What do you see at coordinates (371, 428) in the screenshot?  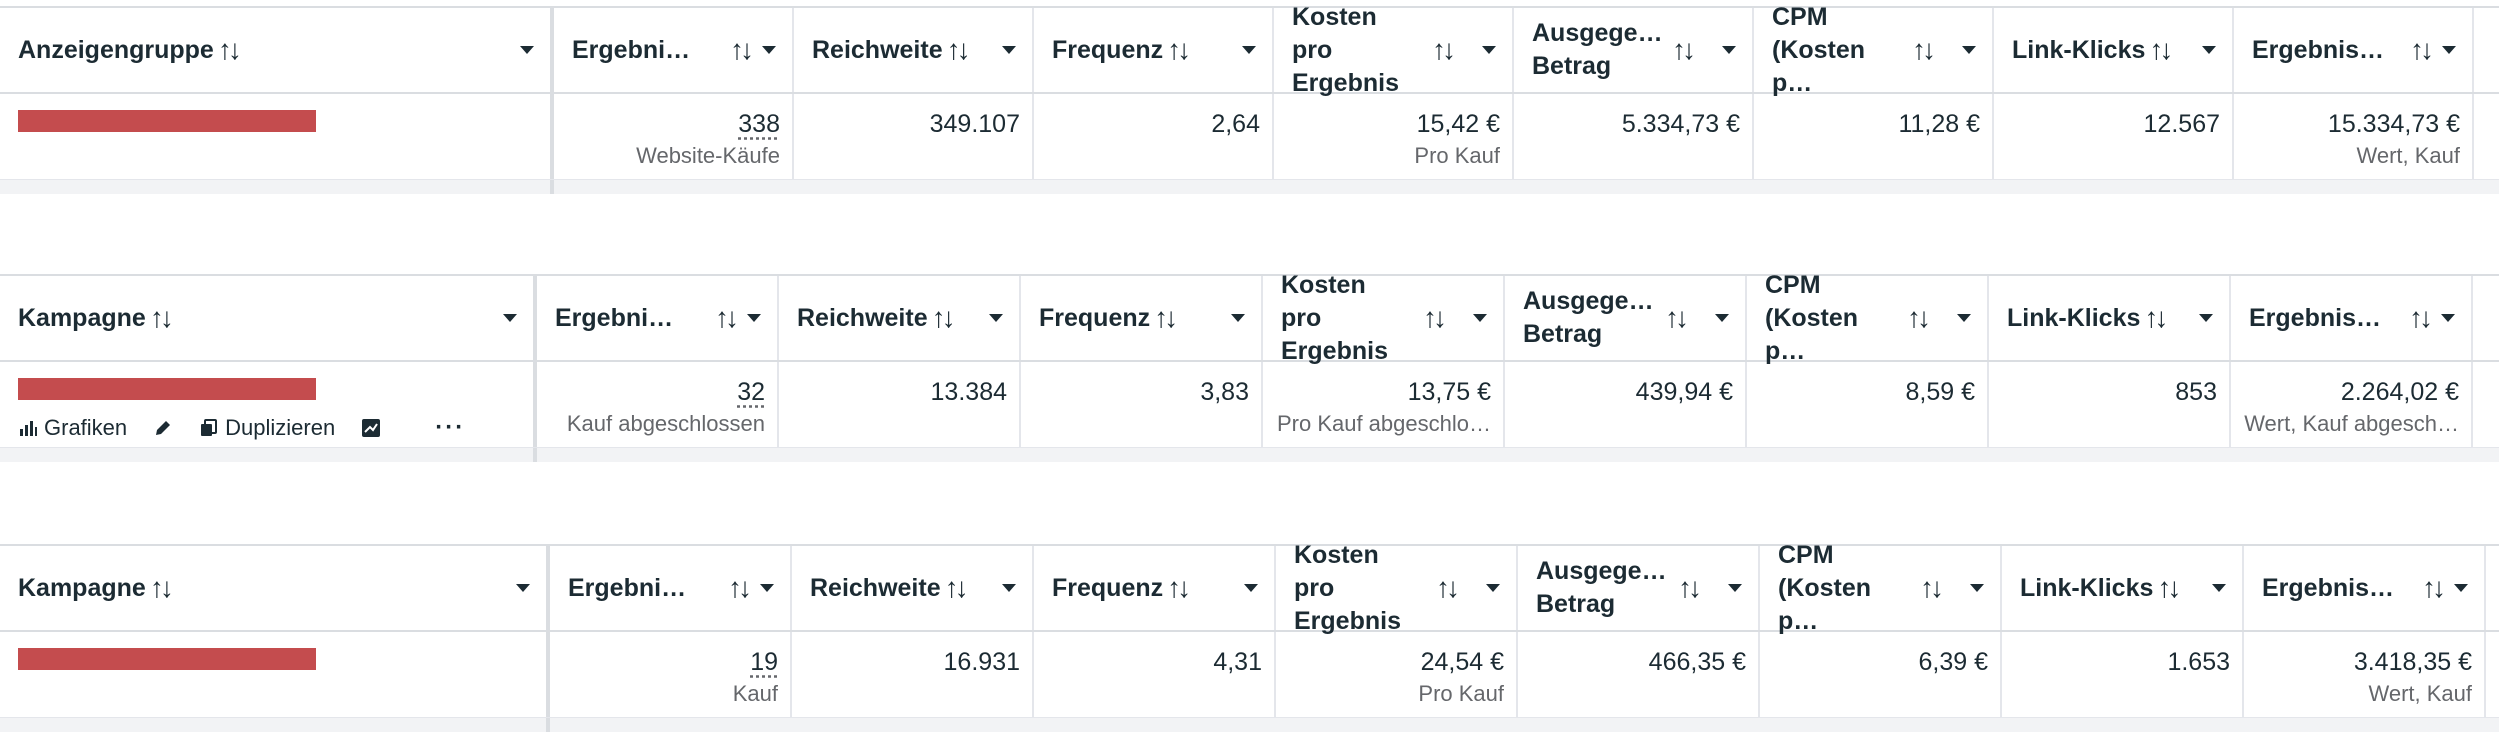 I see `trend-button` at bounding box center [371, 428].